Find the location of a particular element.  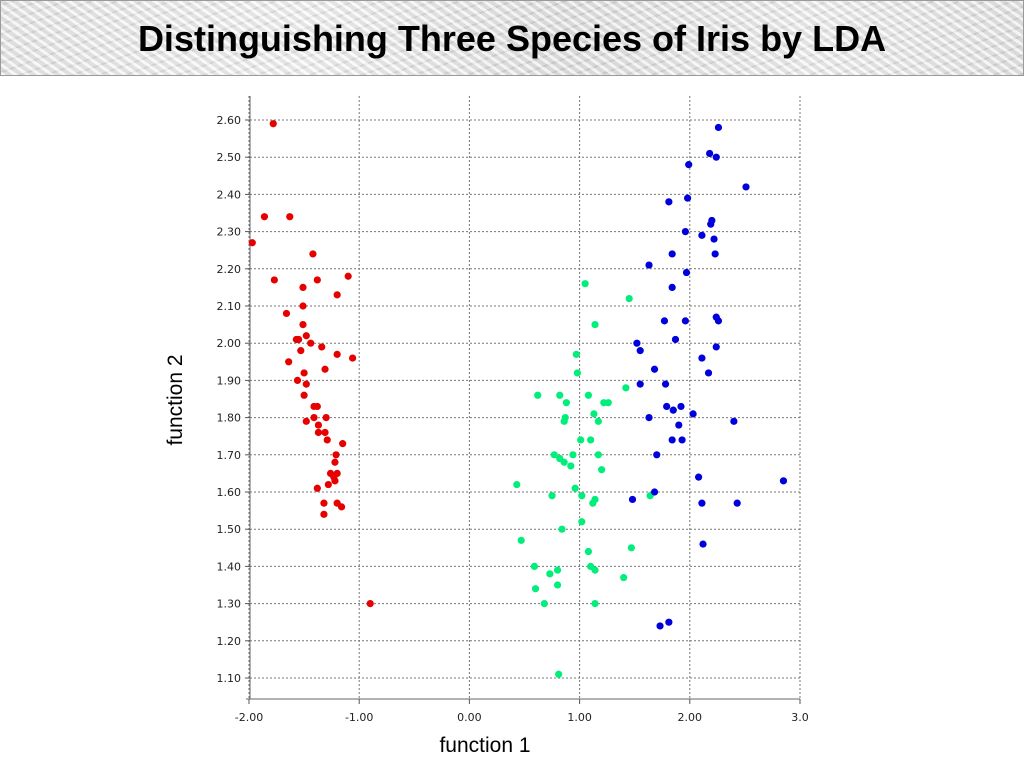

y-axis-label: function 2 is located at coordinates (175, 400).